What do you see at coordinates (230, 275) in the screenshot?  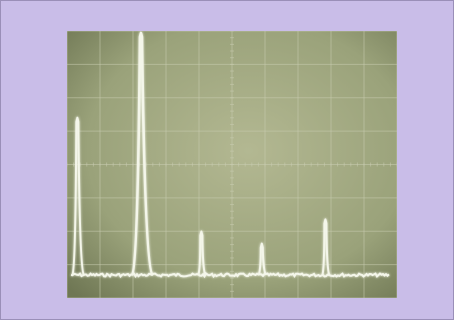 I see `trace-baseline` at bounding box center [230, 275].